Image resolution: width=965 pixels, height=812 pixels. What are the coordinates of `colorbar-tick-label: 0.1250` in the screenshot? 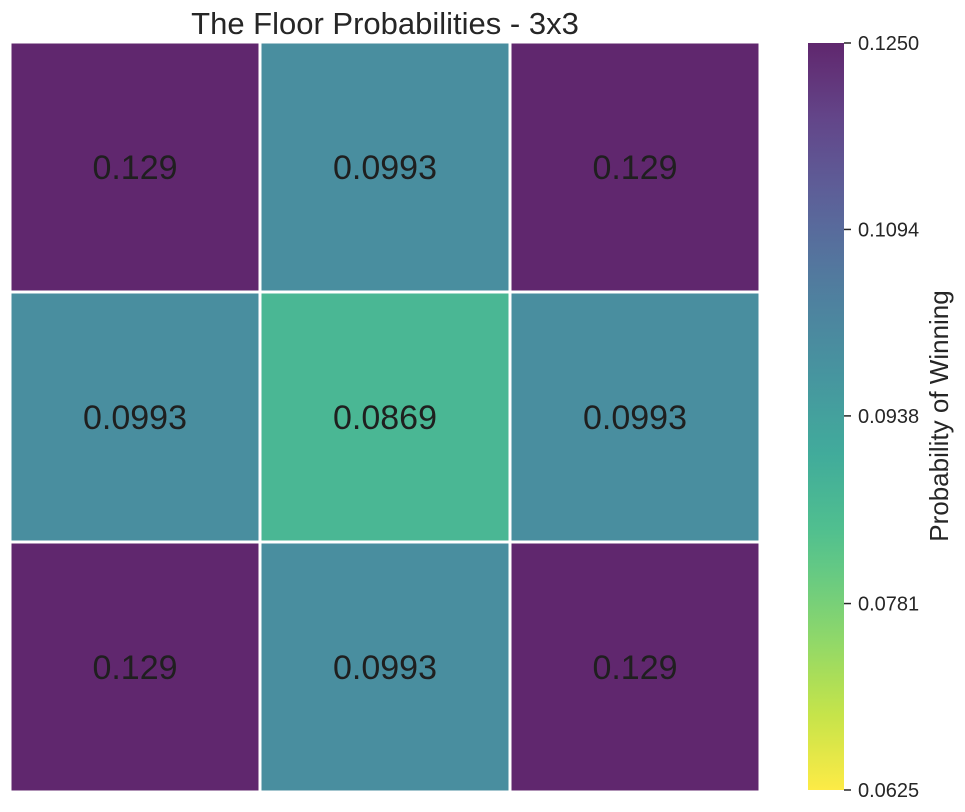 It's located at (888, 44).